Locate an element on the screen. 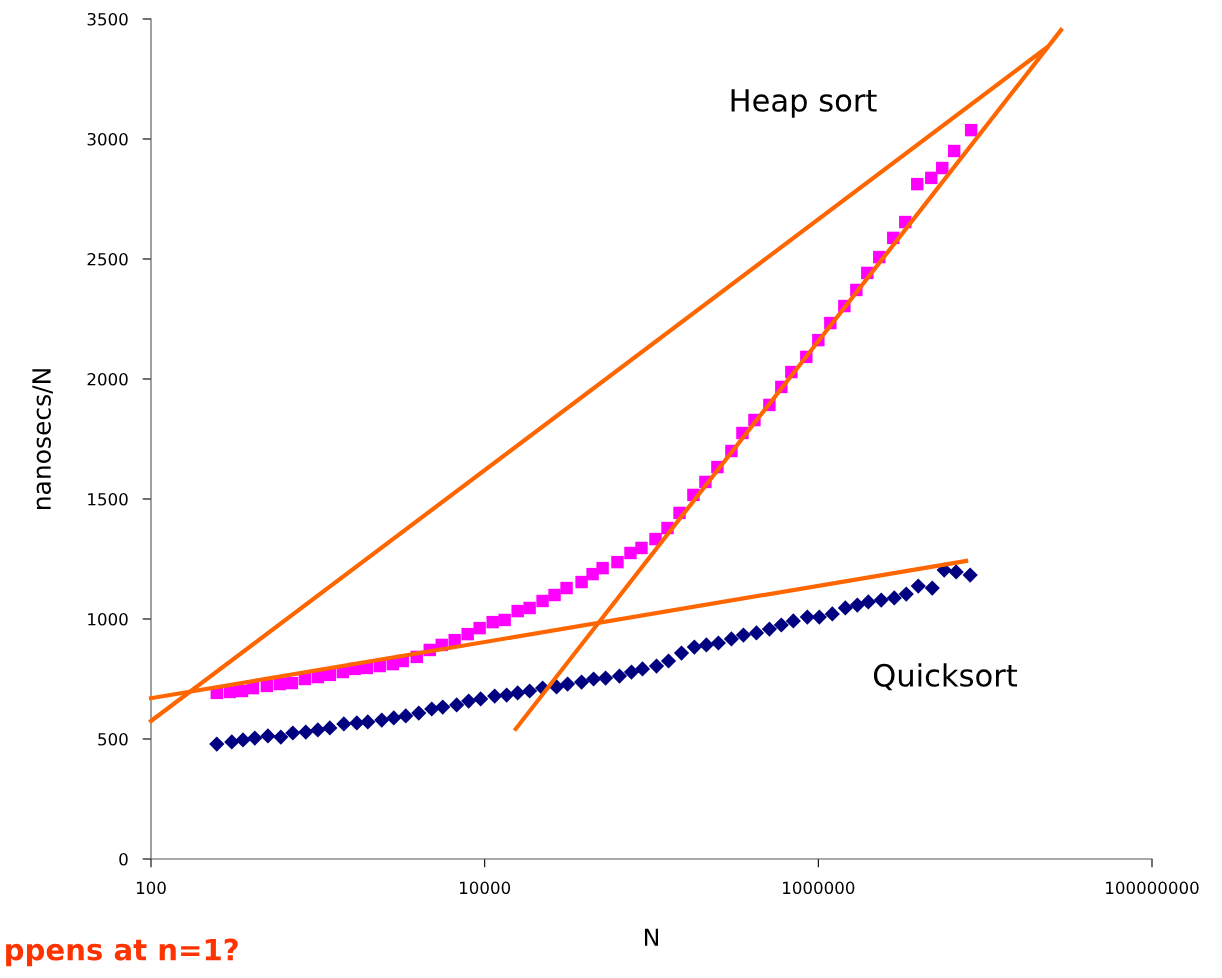 This screenshot has width=1222, height=978. annotation: Heap sort is located at coordinates (804, 103).